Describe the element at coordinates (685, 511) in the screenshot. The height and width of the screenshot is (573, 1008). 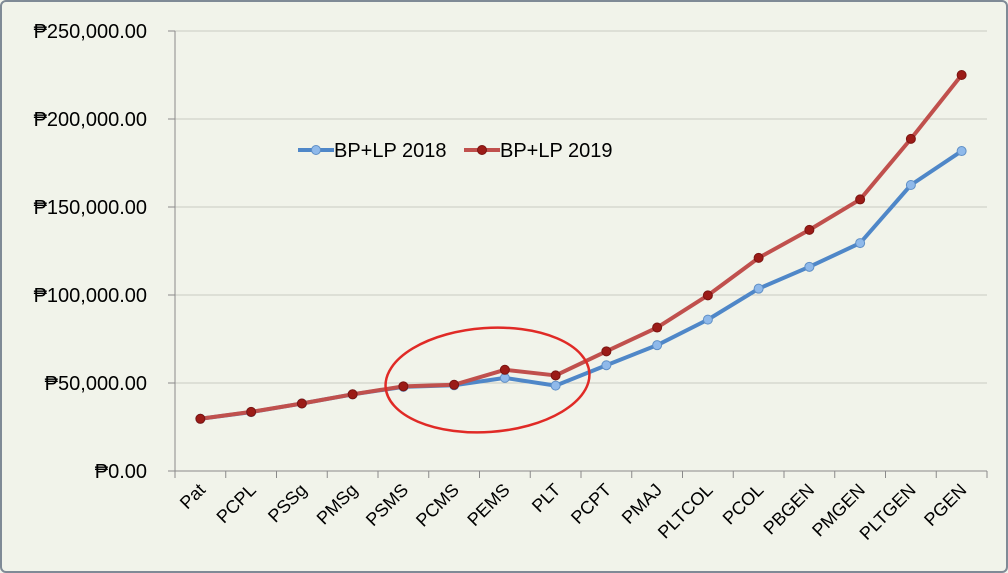
I see `x-tick-label: PLTCOL` at that location.